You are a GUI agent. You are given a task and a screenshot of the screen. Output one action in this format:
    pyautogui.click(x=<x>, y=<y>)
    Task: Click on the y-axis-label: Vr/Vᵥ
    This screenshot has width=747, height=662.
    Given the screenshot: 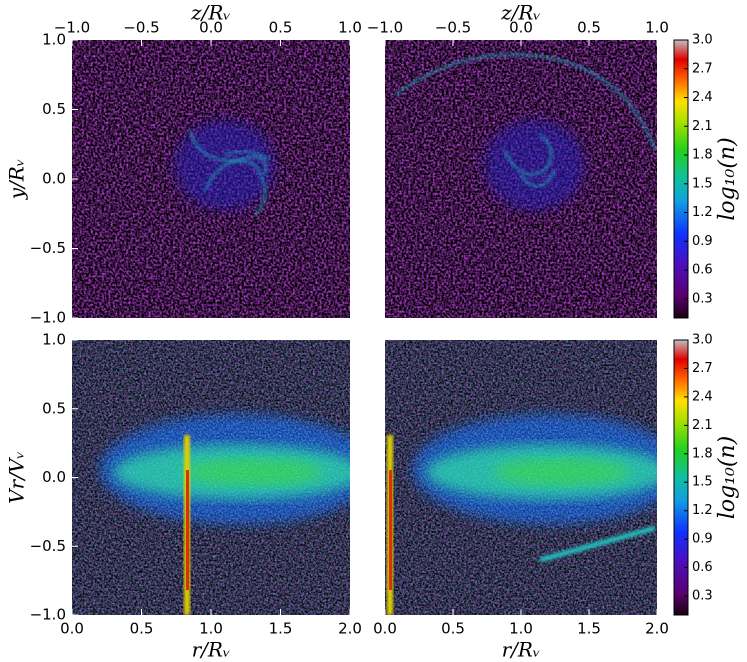 What is the action you would take?
    pyautogui.click(x=17, y=477)
    